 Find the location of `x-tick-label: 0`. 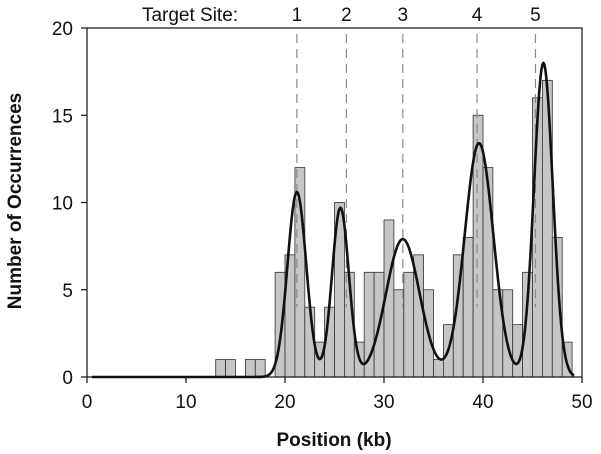

x-tick-label: 0 is located at coordinates (87, 402).